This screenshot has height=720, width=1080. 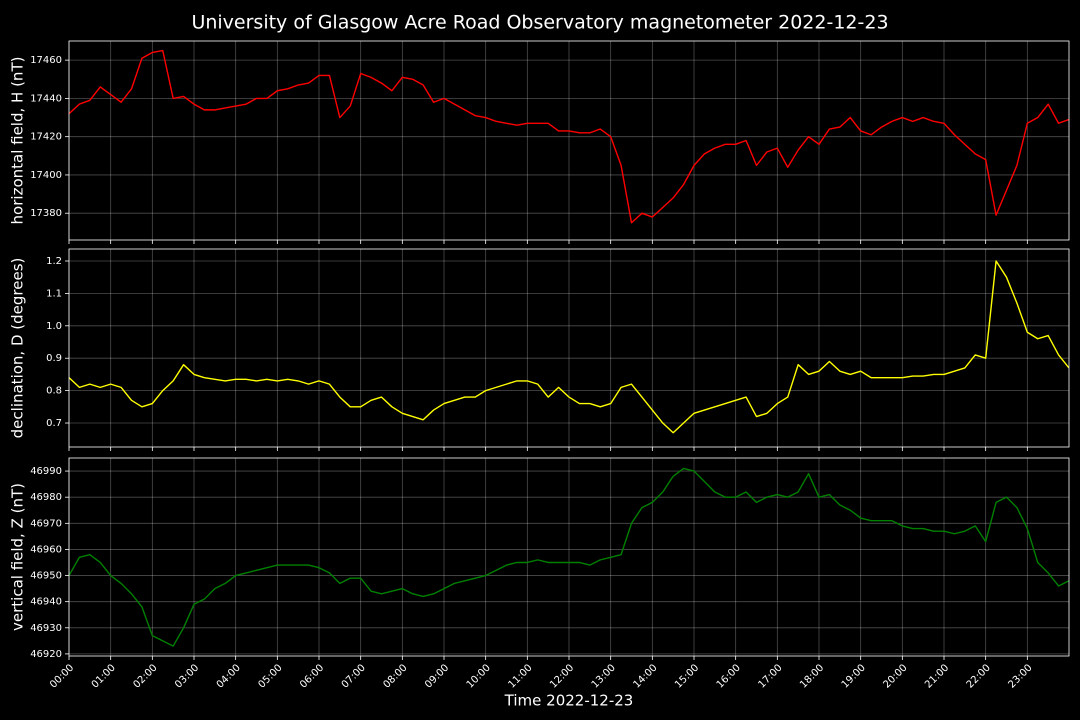 I want to click on y-tick-label: 46970, so click(x=46, y=523).